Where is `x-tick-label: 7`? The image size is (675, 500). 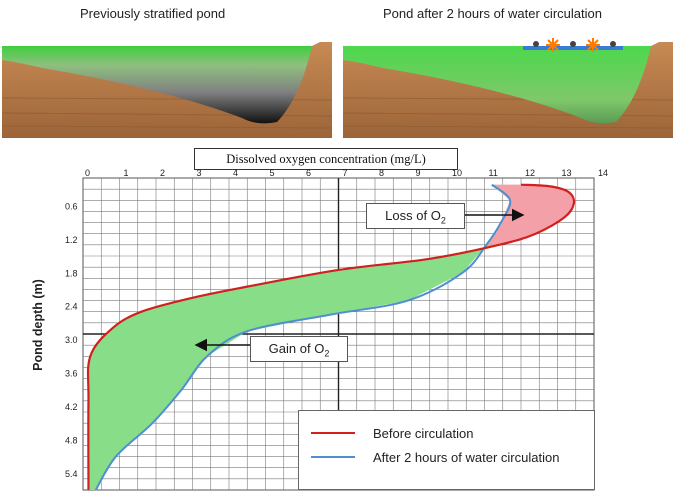 x-tick-label: 7 is located at coordinates (345, 173).